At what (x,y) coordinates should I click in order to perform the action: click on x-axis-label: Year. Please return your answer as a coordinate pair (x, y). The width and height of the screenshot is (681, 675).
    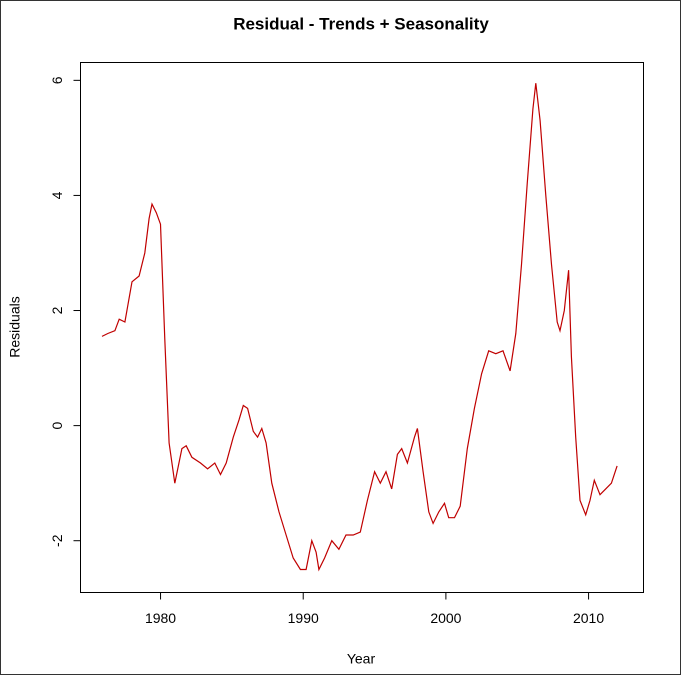
    Looking at the image, I should click on (361, 659).